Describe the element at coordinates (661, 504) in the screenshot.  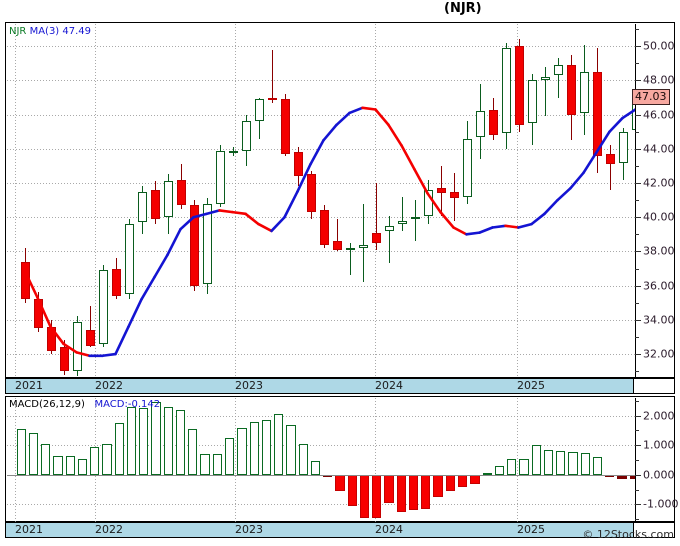
I see `macd-y-label: -1.000` at that location.